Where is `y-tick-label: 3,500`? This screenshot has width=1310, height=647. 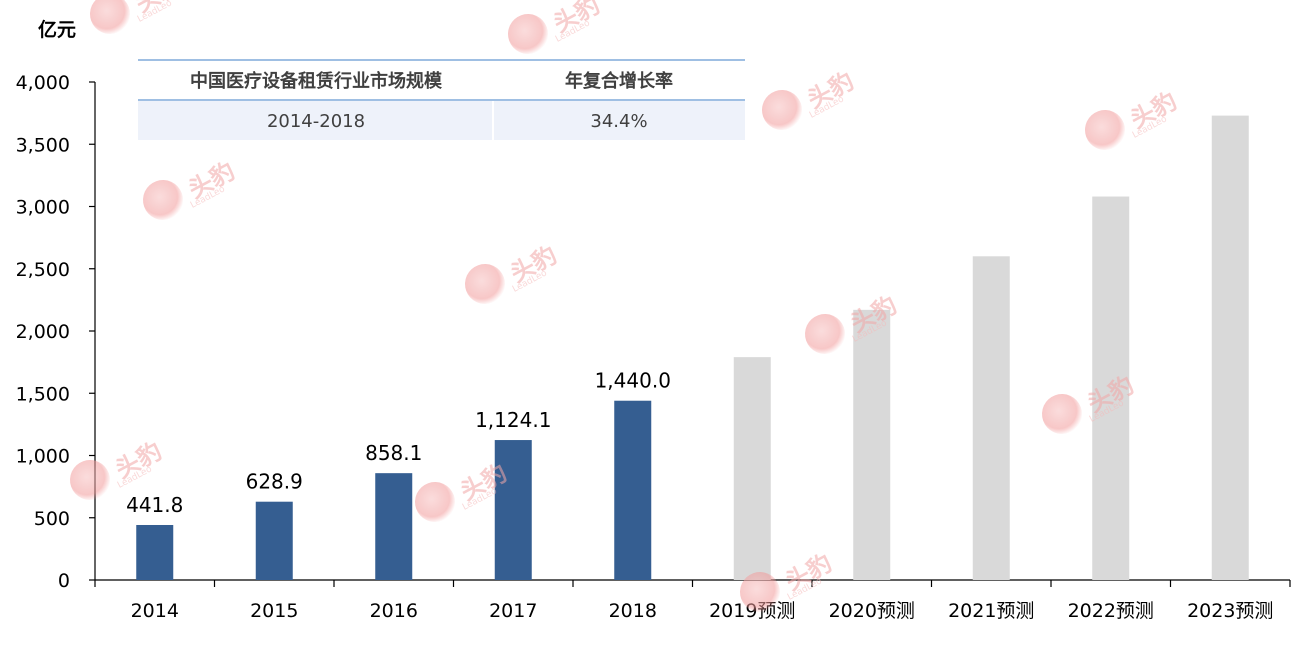
y-tick-label: 3,500 is located at coordinates (43, 145).